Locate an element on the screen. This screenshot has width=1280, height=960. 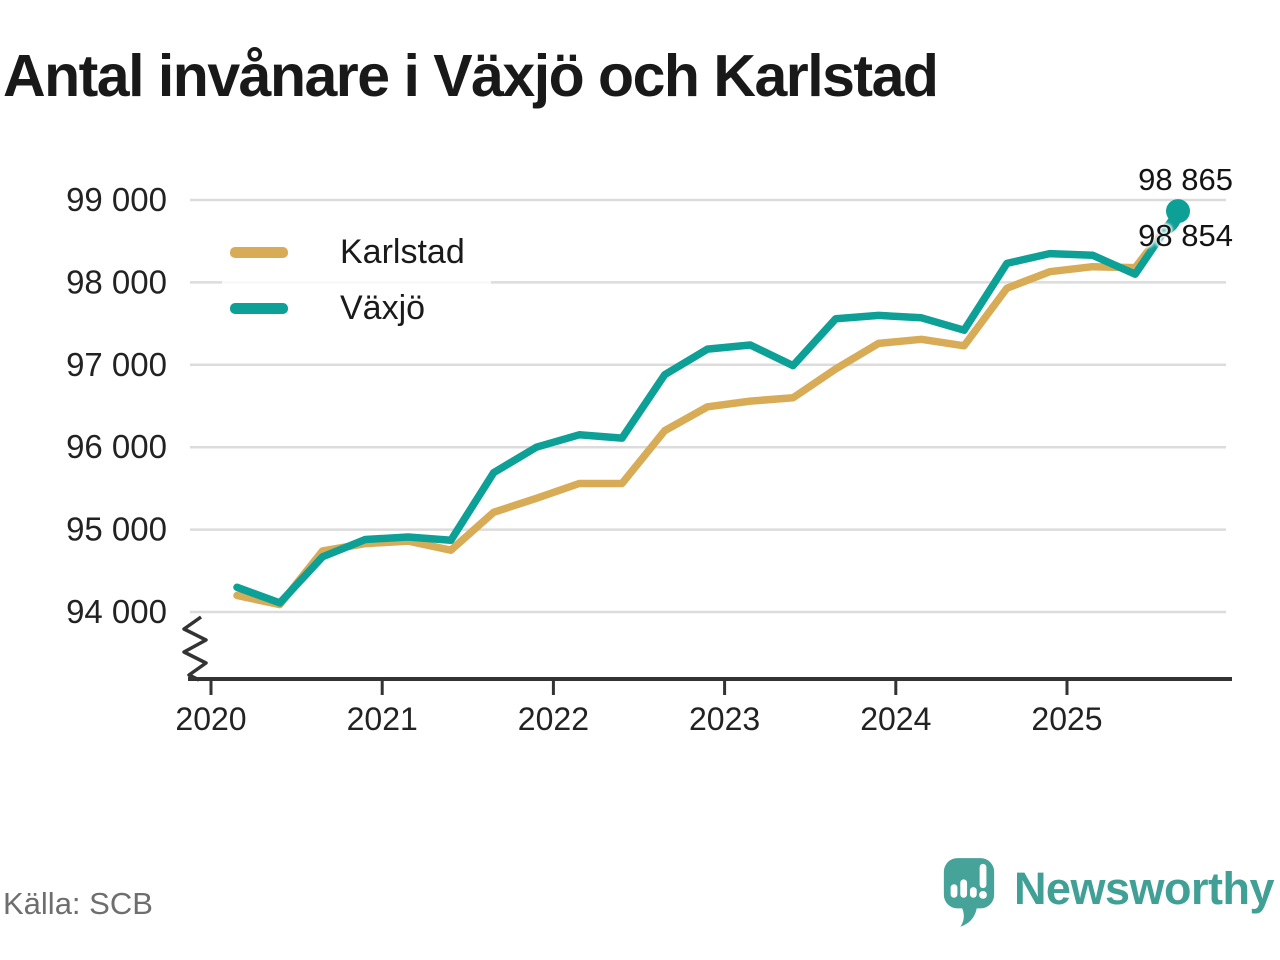
end-value-vaxjo: 98 865 is located at coordinates (1185, 179).